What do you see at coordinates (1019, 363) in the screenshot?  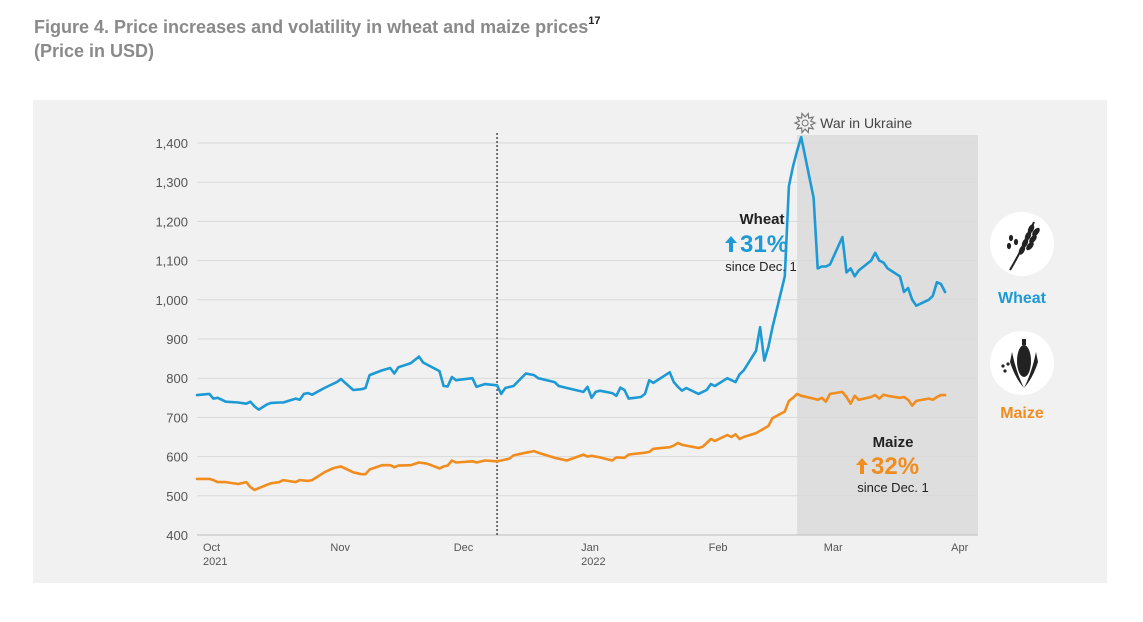 I see `maize-icon` at bounding box center [1019, 363].